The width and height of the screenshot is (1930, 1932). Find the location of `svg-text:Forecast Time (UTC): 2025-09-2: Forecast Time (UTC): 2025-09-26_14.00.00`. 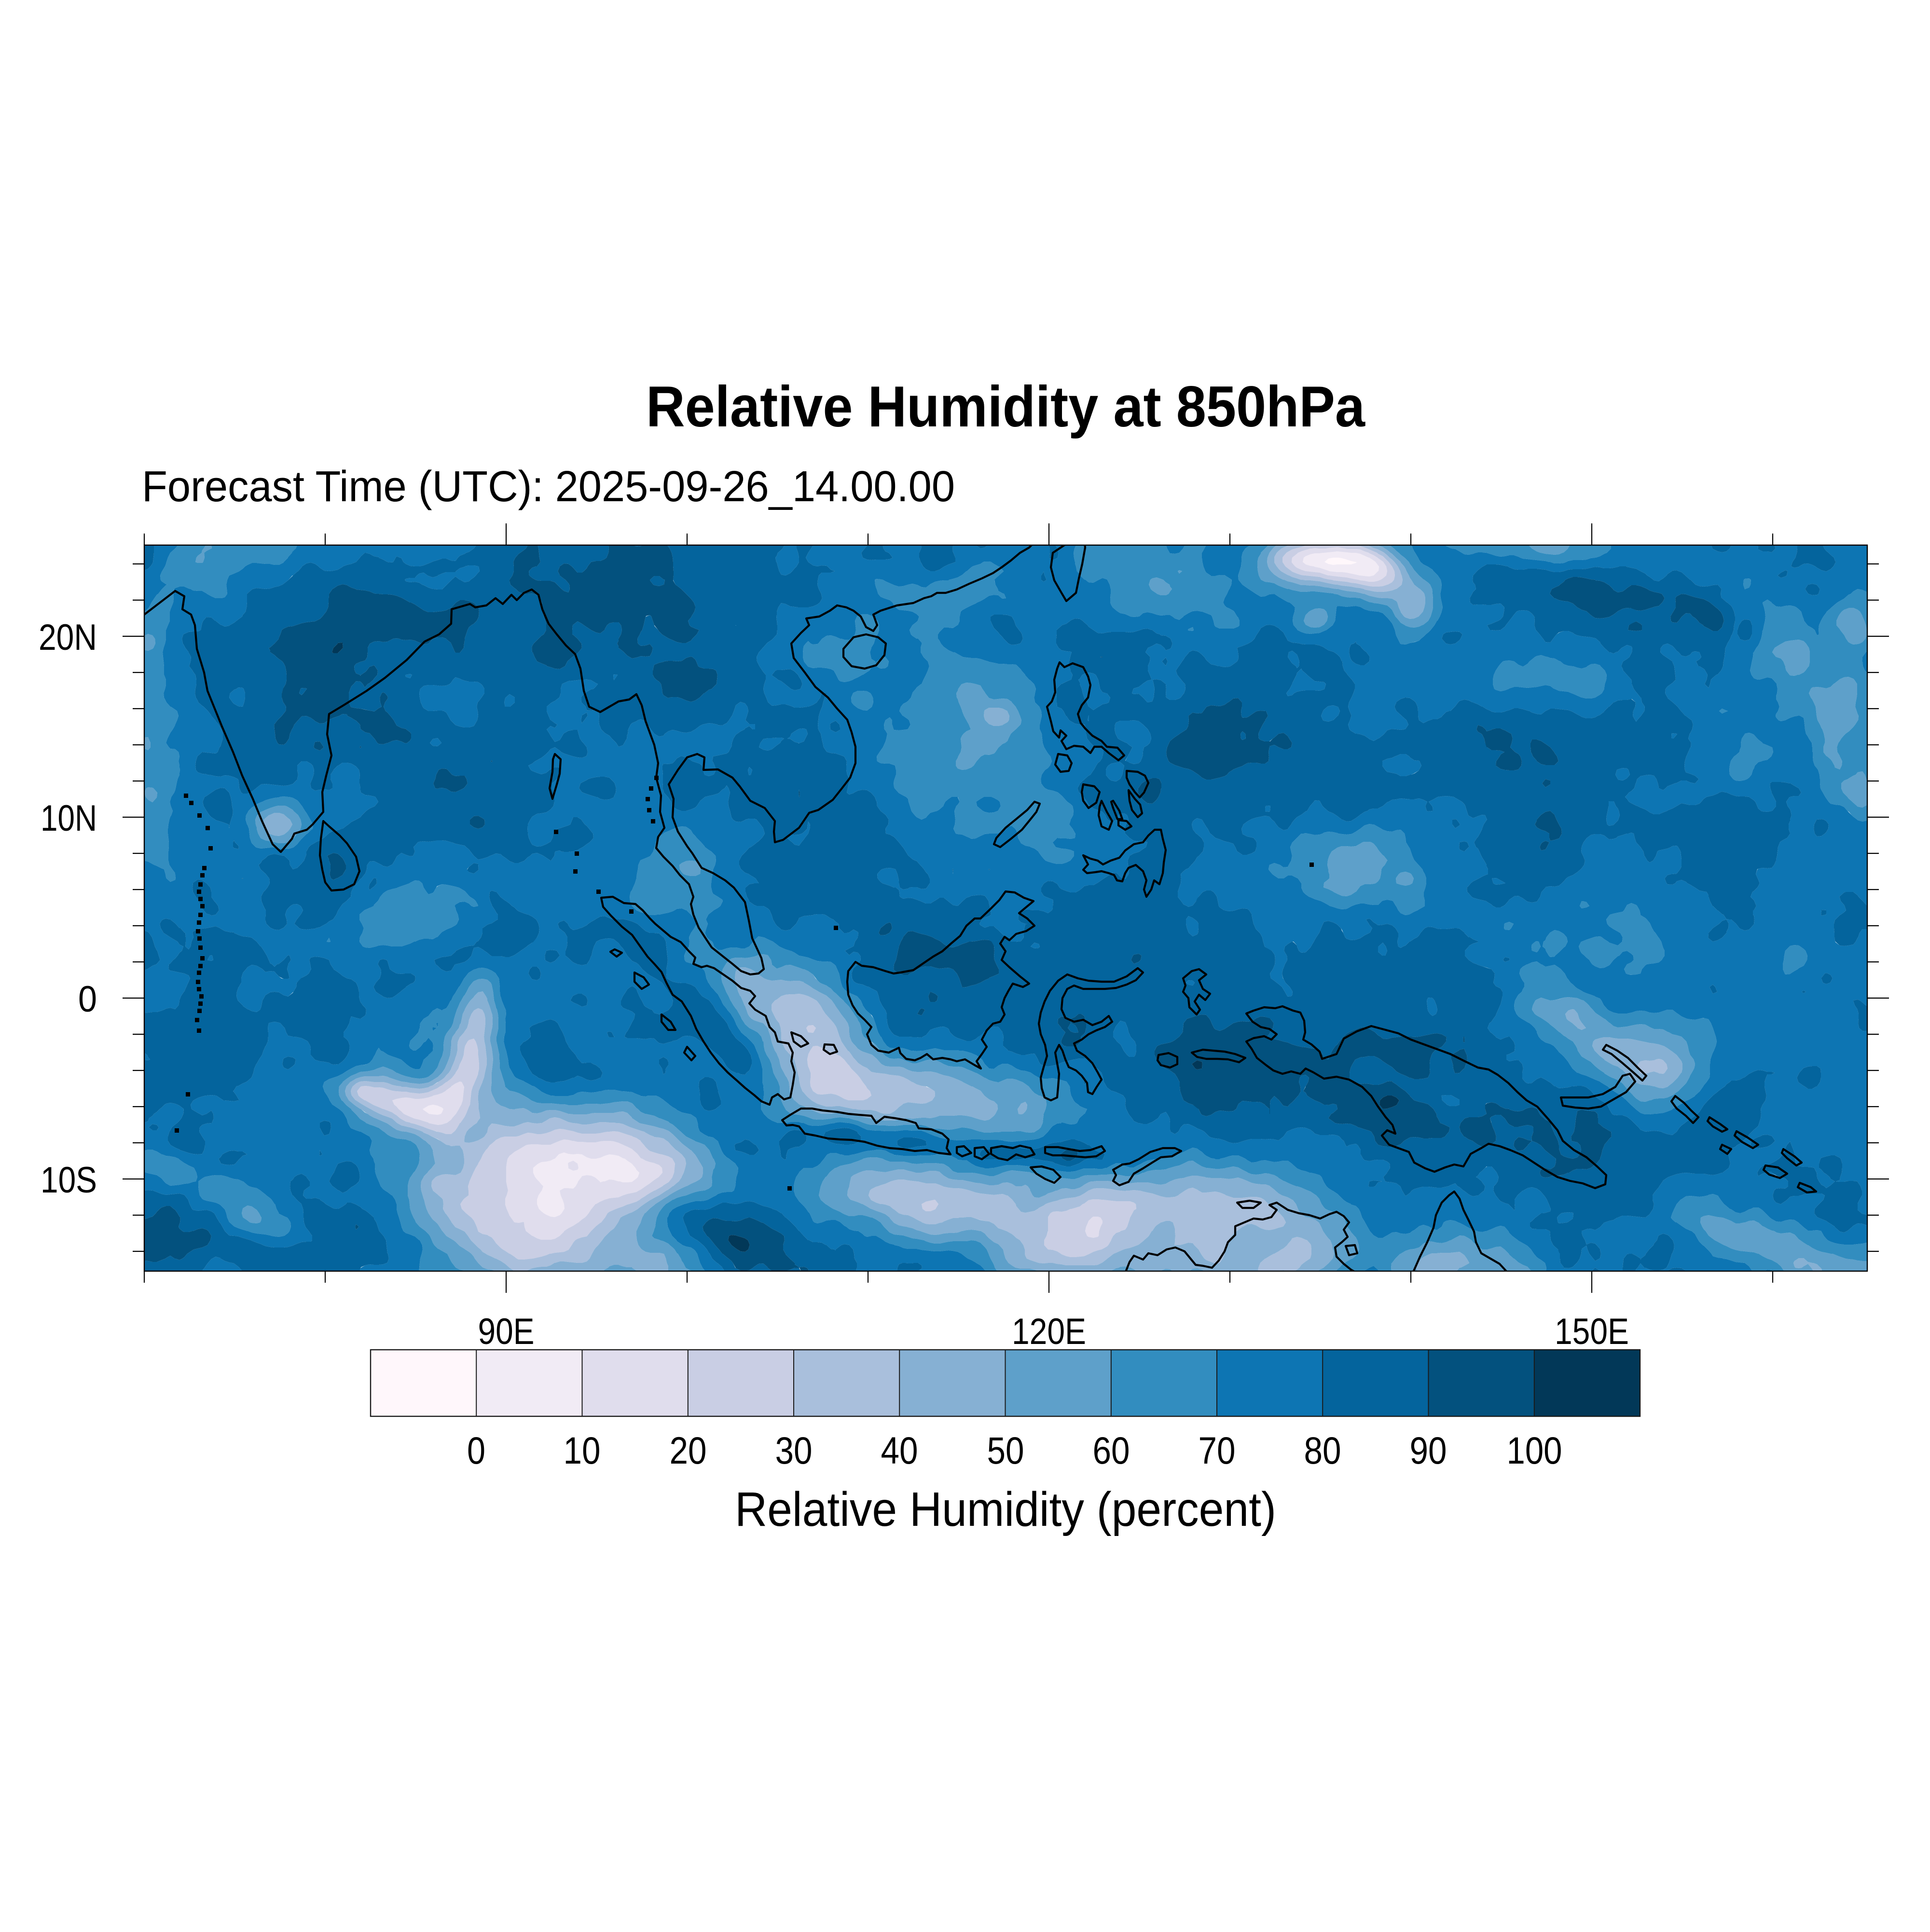

svg-text:Forecast Time (UTC): 2025-09-2: Forecast Time (UTC): 2025-09-26_14.00.00 is located at coordinates (548, 487).